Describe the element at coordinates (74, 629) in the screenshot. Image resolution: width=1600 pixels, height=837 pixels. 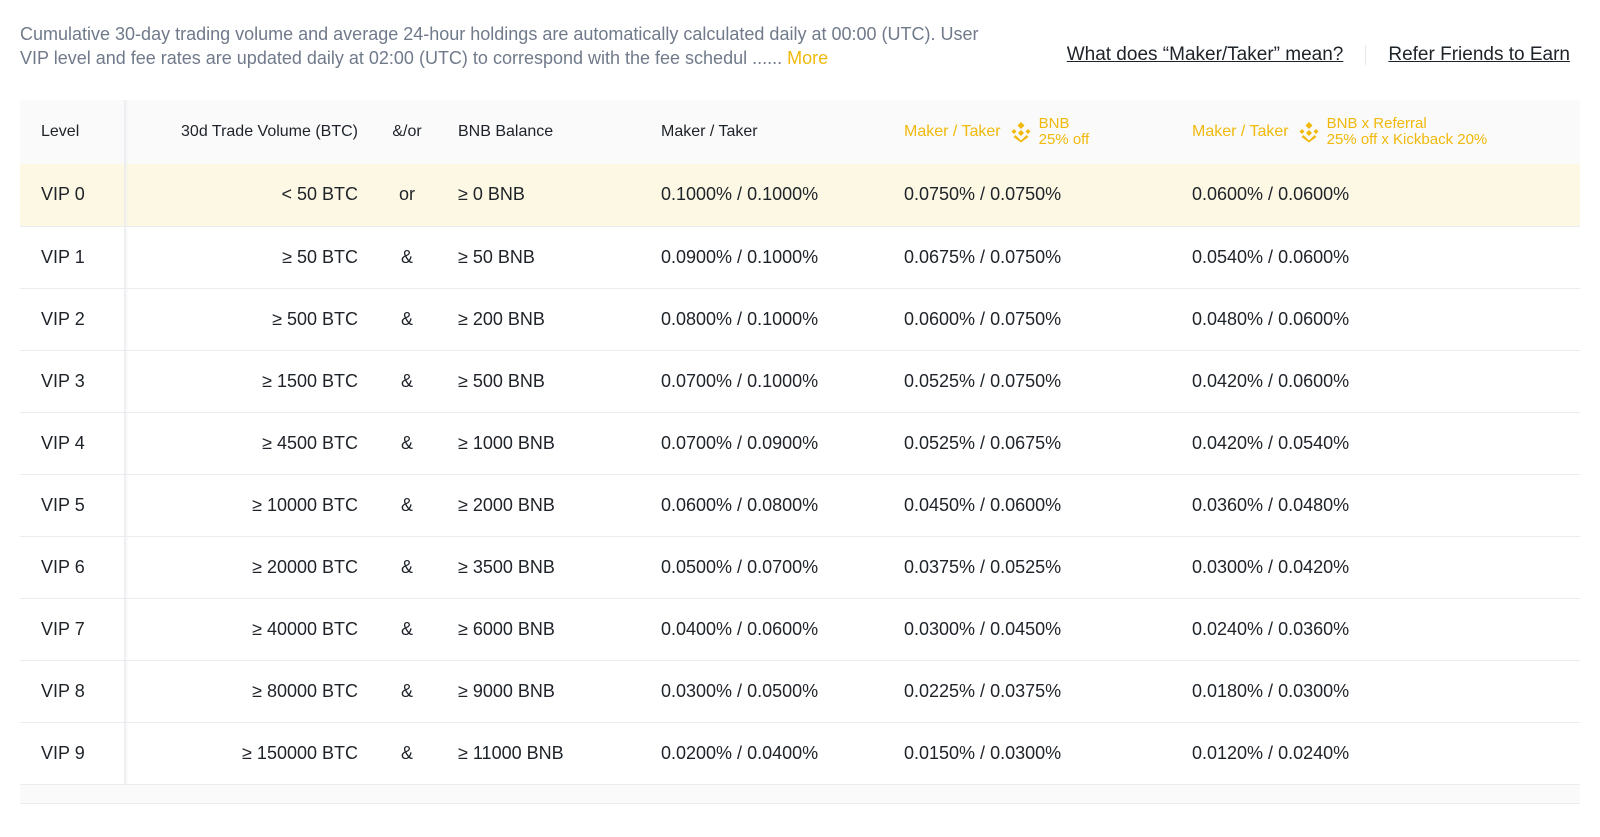
I see `level-cell: VIP 7` at that location.